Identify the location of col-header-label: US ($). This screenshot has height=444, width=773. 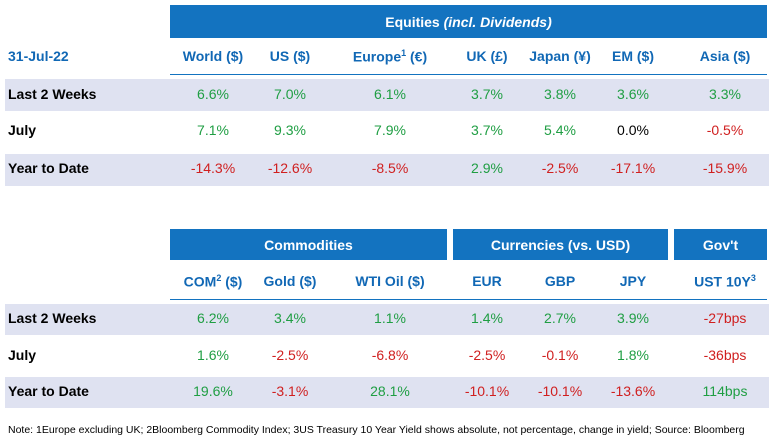
(290, 56).